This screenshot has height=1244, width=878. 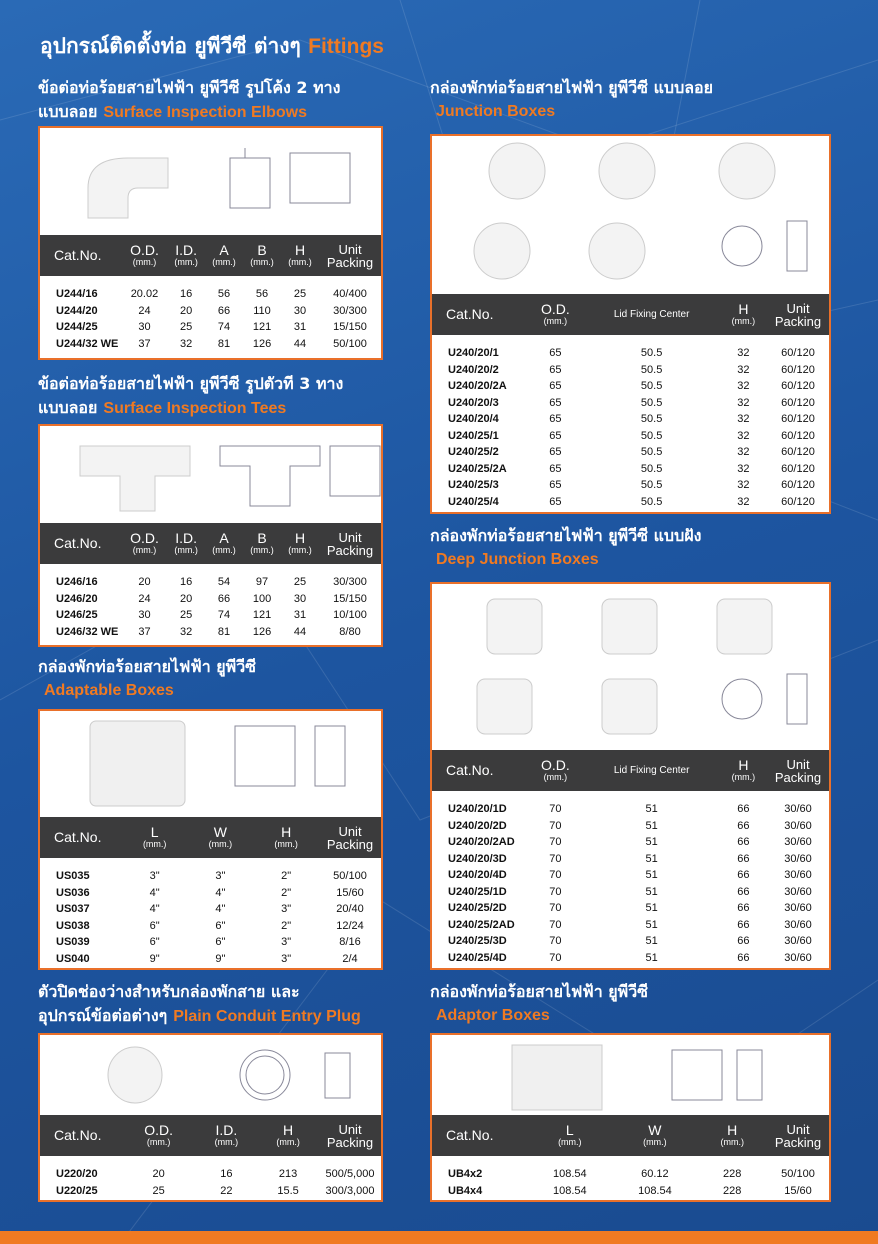 What do you see at coordinates (798, 1174) in the screenshot?
I see `cell: 50/100` at bounding box center [798, 1174].